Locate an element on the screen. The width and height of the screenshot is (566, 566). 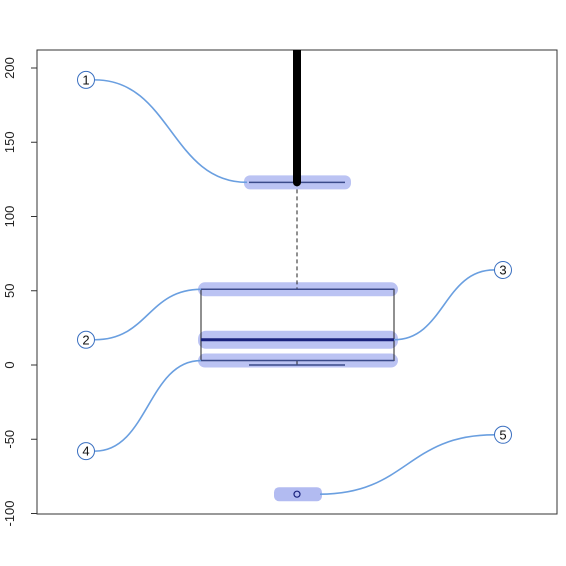
callout-label-4: 4 is located at coordinates (85, 451).